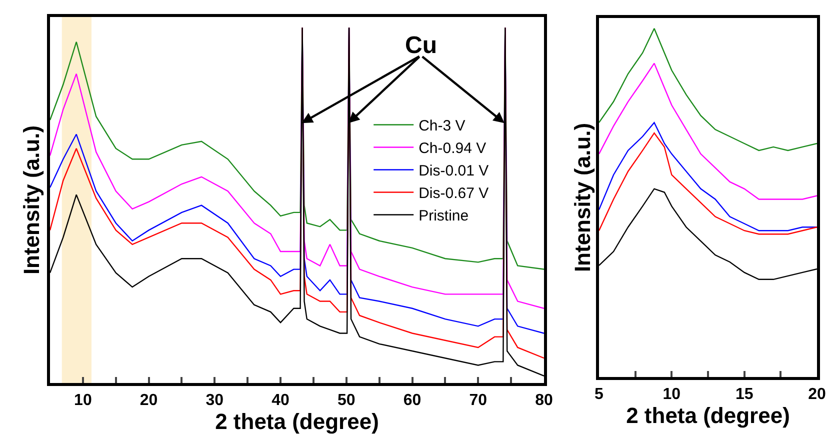  What do you see at coordinates (453, 171) in the screenshot?
I see `legend-label: Dis-0.01 V` at bounding box center [453, 171].